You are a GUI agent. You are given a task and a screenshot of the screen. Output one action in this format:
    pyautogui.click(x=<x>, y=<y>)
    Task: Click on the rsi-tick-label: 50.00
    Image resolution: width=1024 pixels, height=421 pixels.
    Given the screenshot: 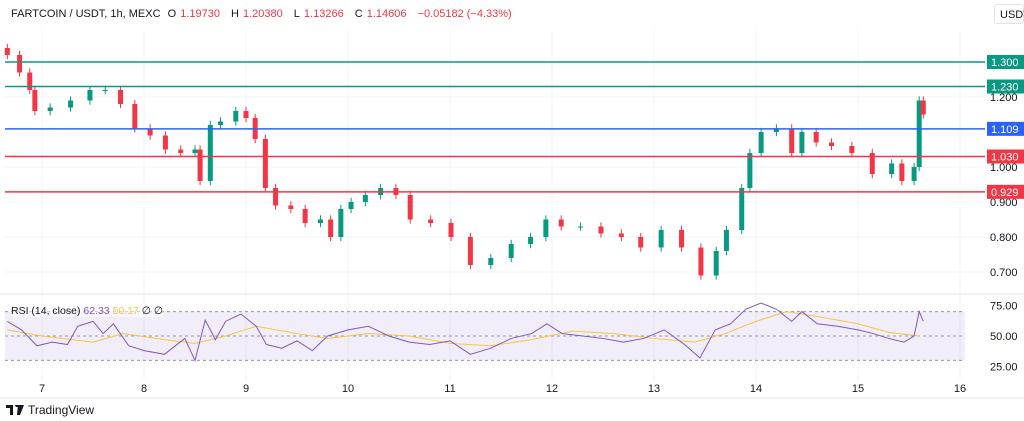 What is the action you would take?
    pyautogui.click(x=1004, y=337)
    